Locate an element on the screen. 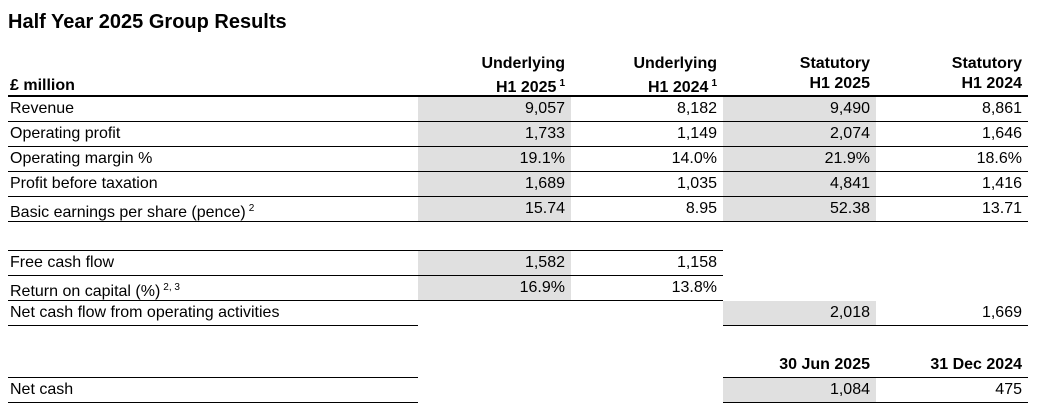 The height and width of the screenshot is (413, 1049). cell-value: 1,669 is located at coordinates (1001, 312).